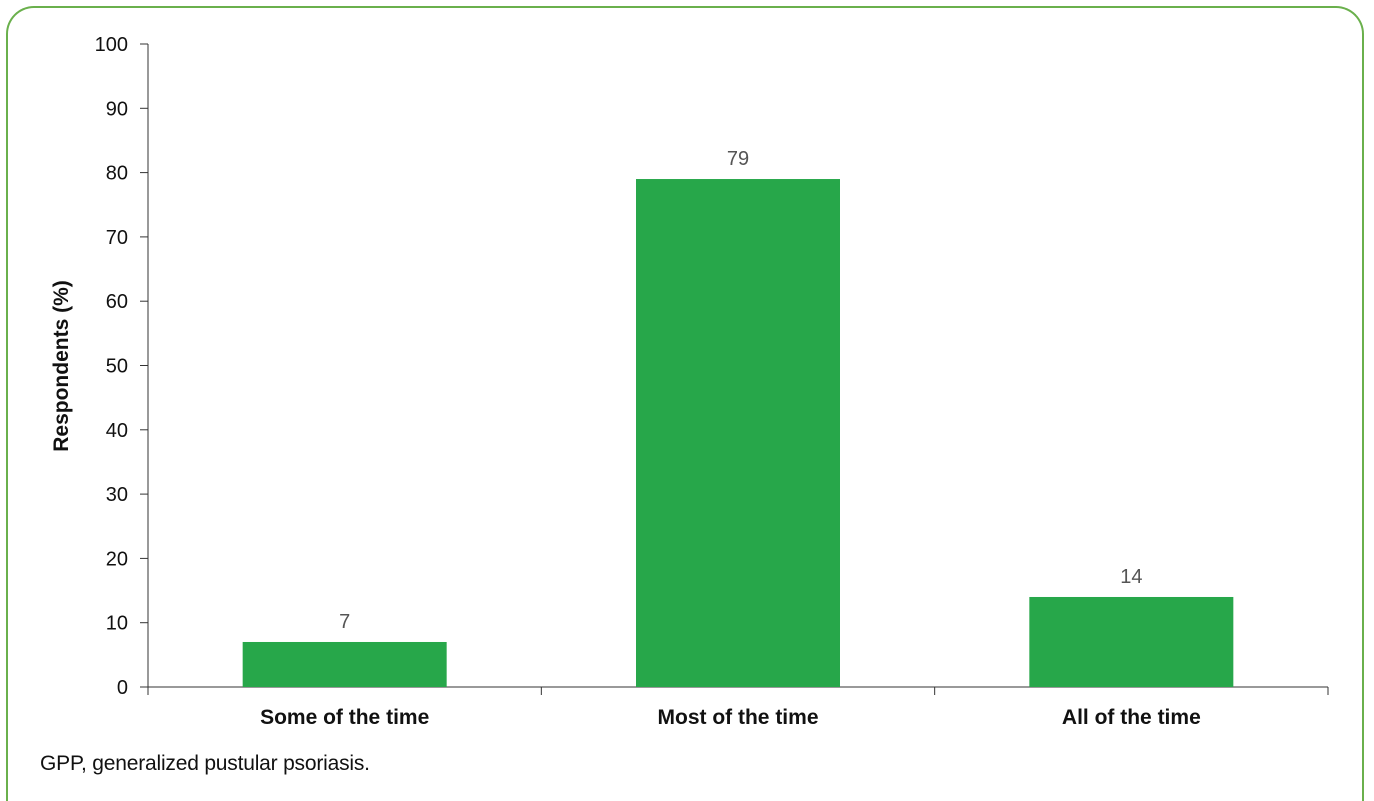 This screenshot has height=801, width=1374. What do you see at coordinates (344, 622) in the screenshot?
I see `data-label: 7` at bounding box center [344, 622].